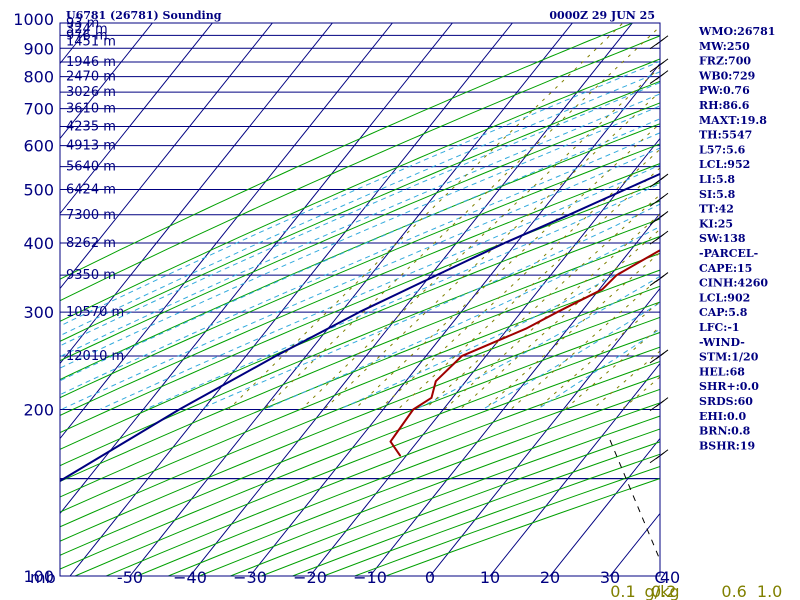 The image size is (800, 600). I want to click on height-label: 6424 m, so click(91, 189).